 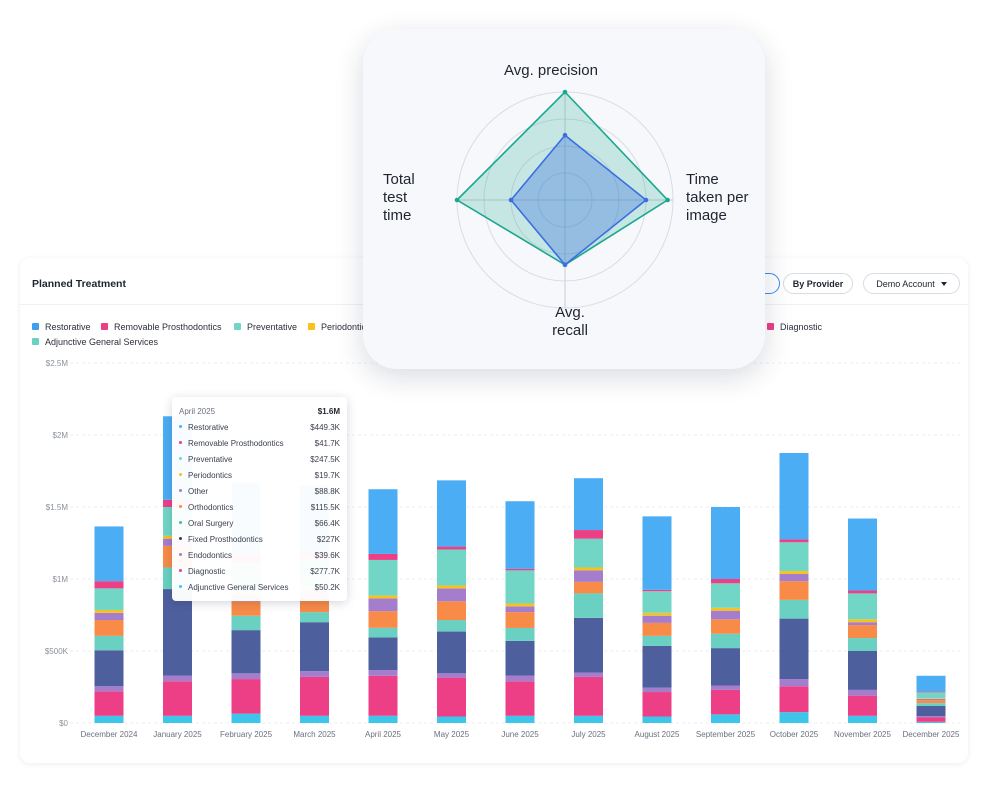 What do you see at coordinates (61, 327) in the screenshot?
I see `legend-item-restorative: Restorative` at bounding box center [61, 327].